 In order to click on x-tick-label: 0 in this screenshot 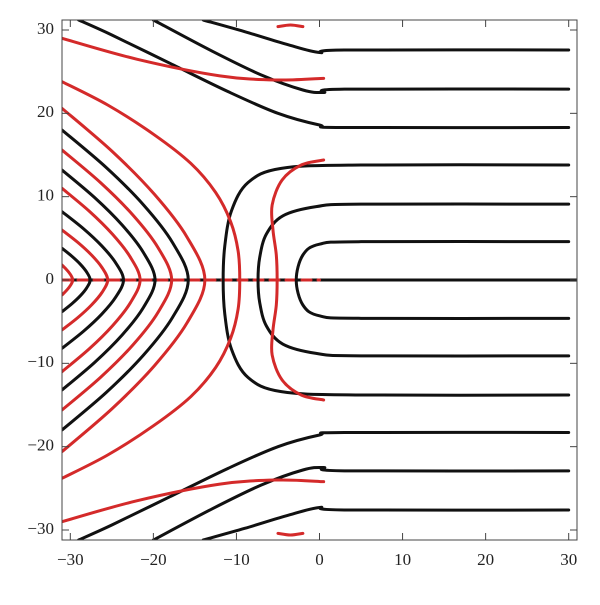, I will do `click(319, 559)`.